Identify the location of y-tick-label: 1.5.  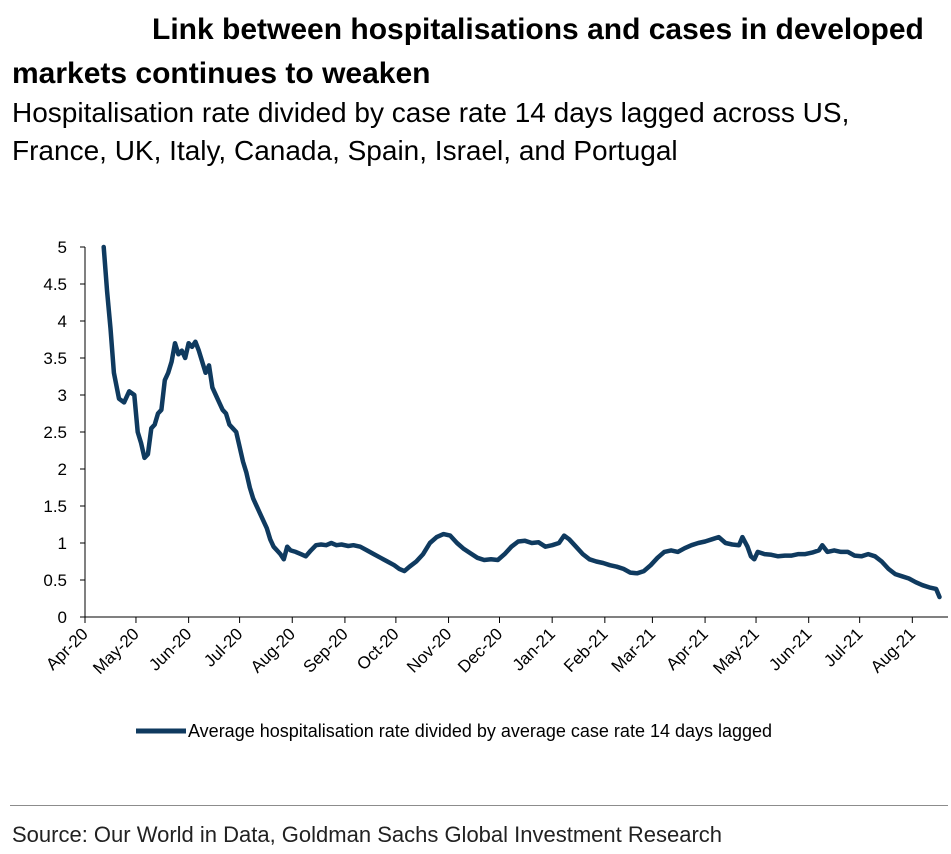
(55, 506).